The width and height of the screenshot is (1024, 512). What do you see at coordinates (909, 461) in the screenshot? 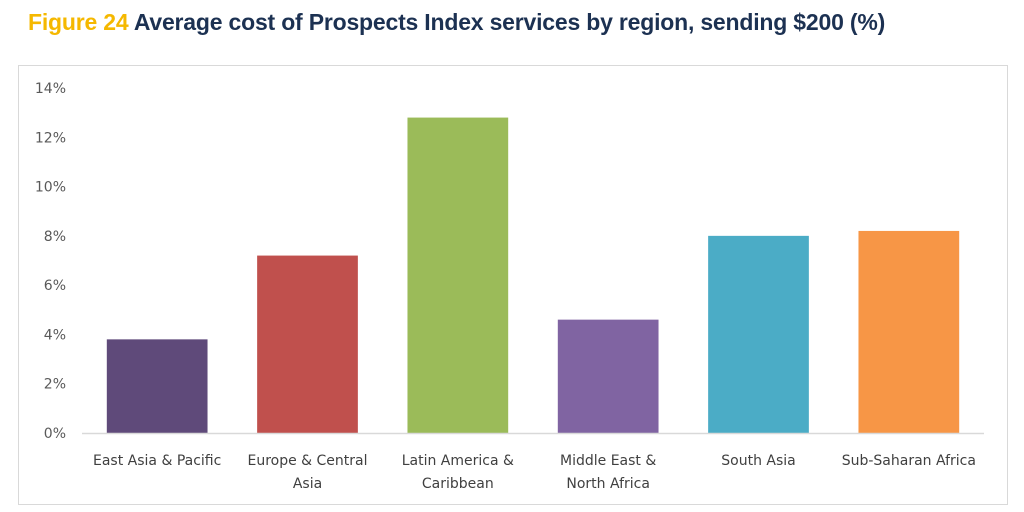
I see `x-tick-label: Sub-Saharan Africa` at bounding box center [909, 461].